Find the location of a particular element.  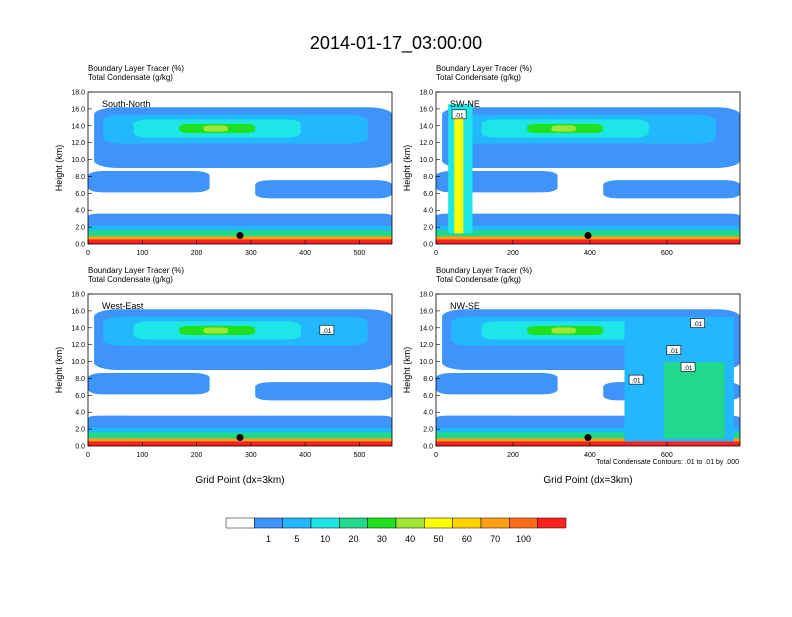

panel-label: West-East is located at coordinates (123, 306).